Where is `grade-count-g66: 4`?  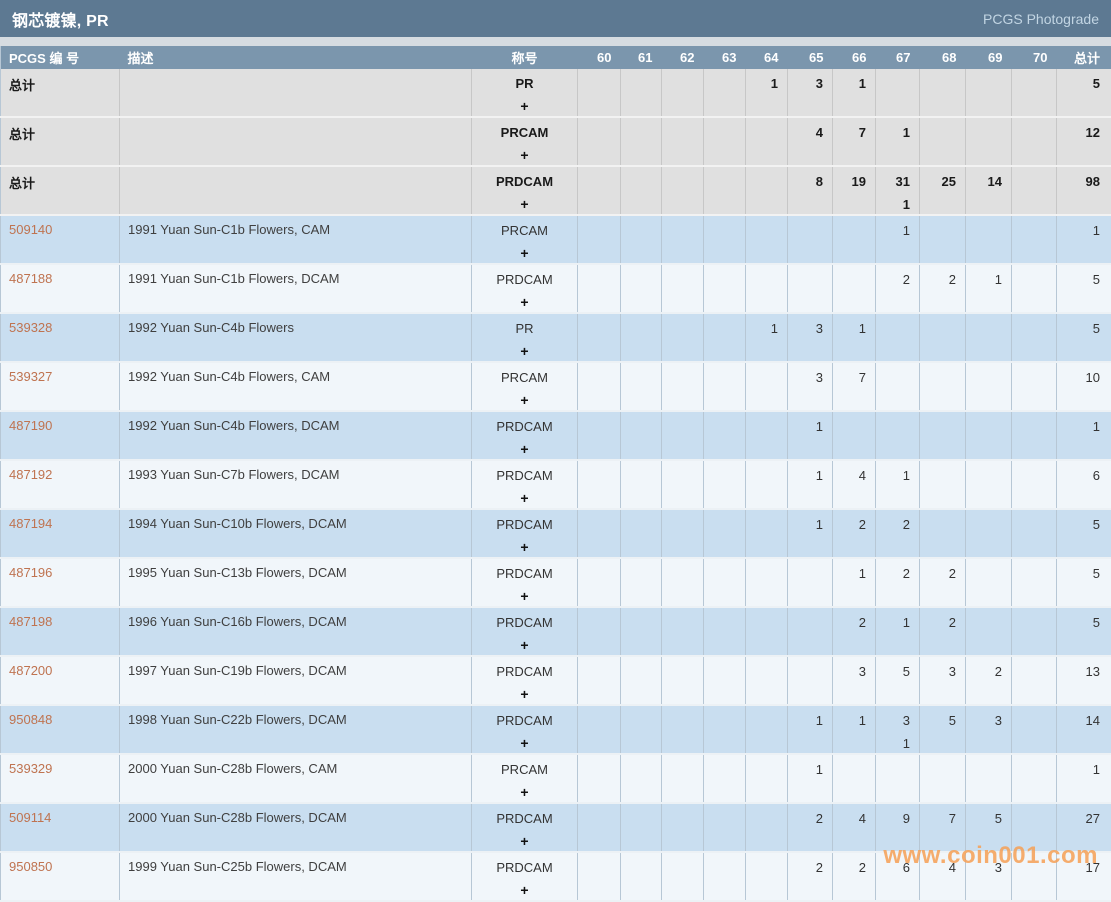
grade-count-g66: 4 is located at coordinates (854, 827).